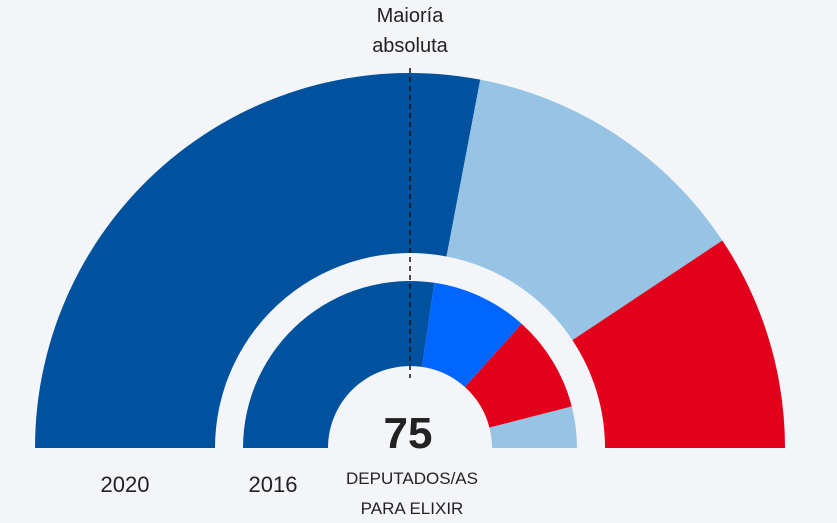 Image resolution: width=837 pixels, height=523 pixels. Describe the element at coordinates (125, 484) in the screenshot. I see `ring-label-2020: 2020` at that location.